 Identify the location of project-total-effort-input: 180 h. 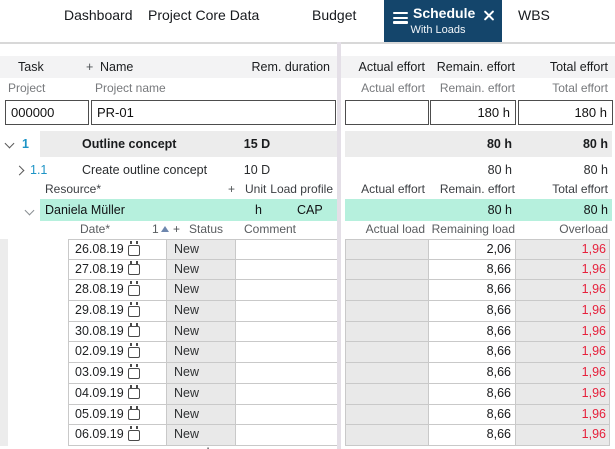
(565, 112).